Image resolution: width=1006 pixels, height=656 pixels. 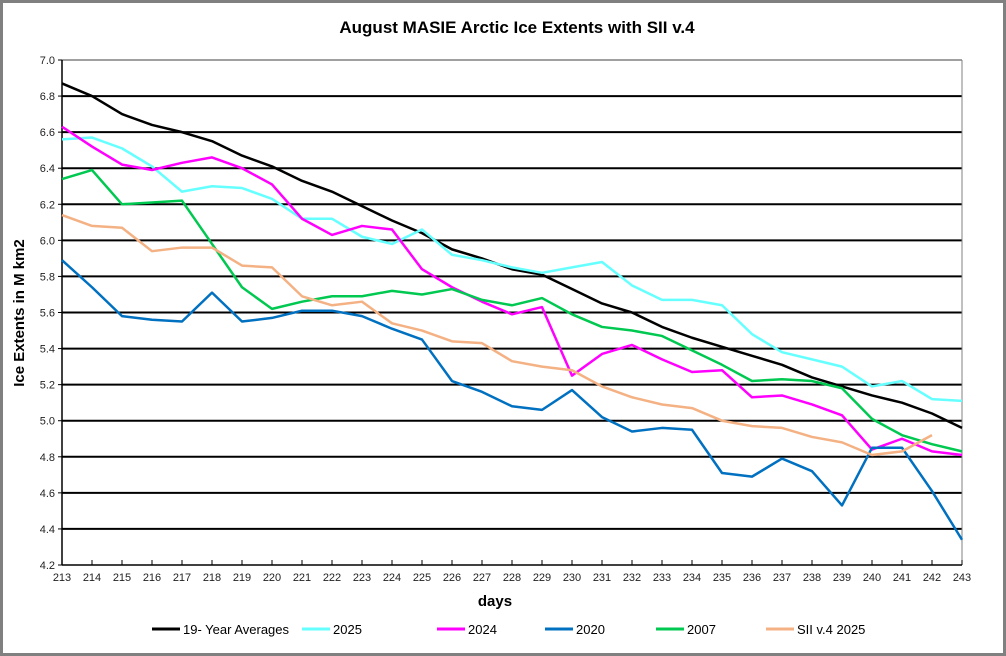 I want to click on x-tick-label: 219, so click(x=242, y=578).